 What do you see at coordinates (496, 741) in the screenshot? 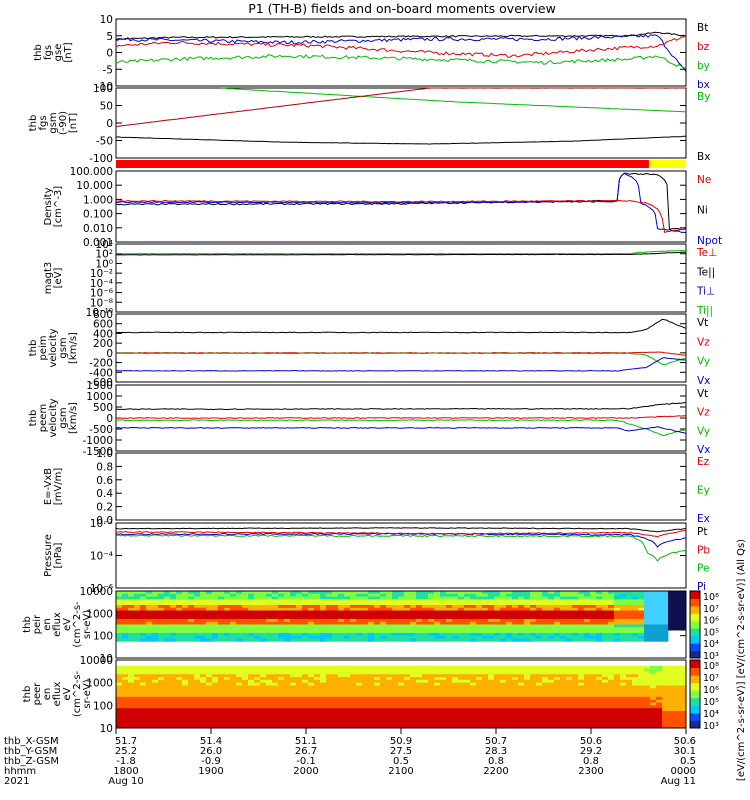
I see `time-tick-label: 50.7` at bounding box center [496, 741].